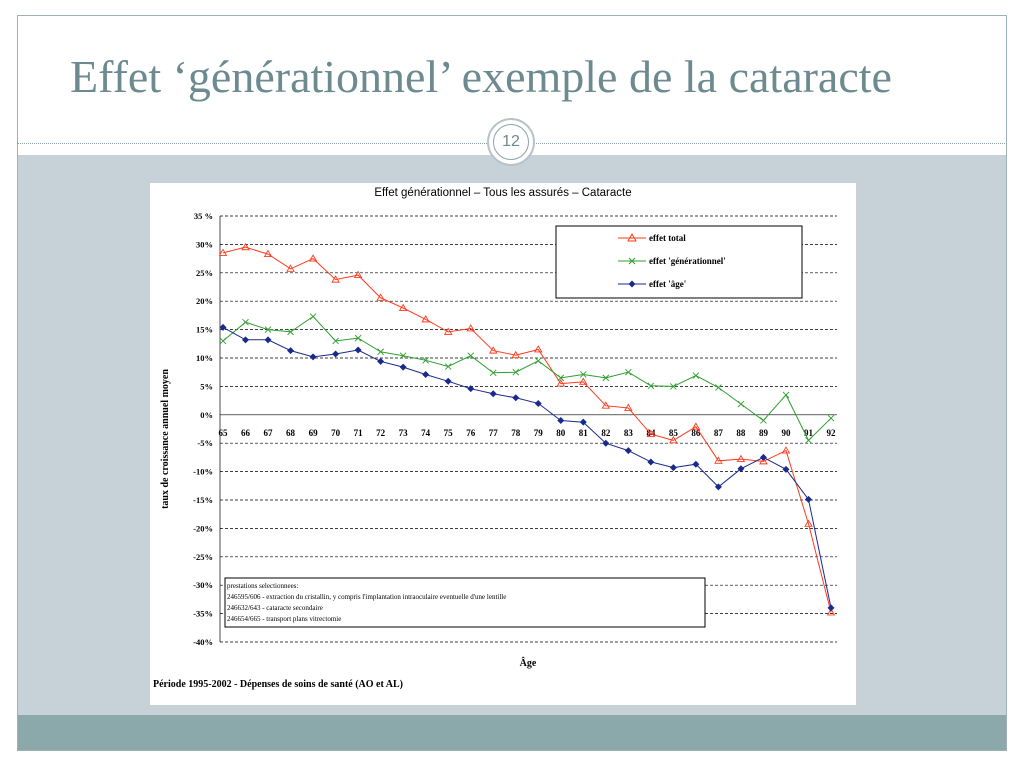 Image resolution: width=1024 pixels, height=768 pixels. I want to click on y-tick-label: 5%, so click(206, 386).